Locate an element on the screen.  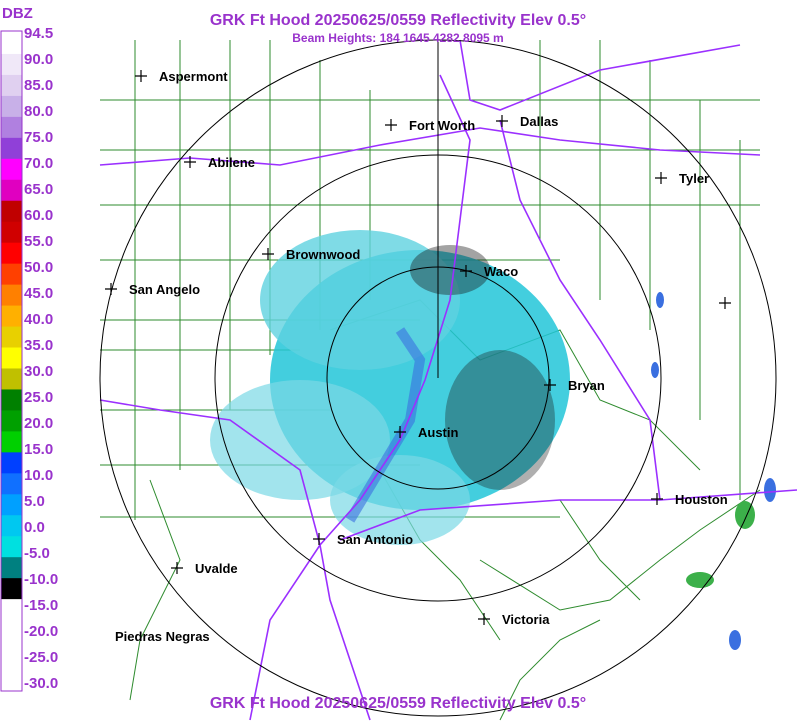
city-label: Austin is located at coordinates (438, 432).